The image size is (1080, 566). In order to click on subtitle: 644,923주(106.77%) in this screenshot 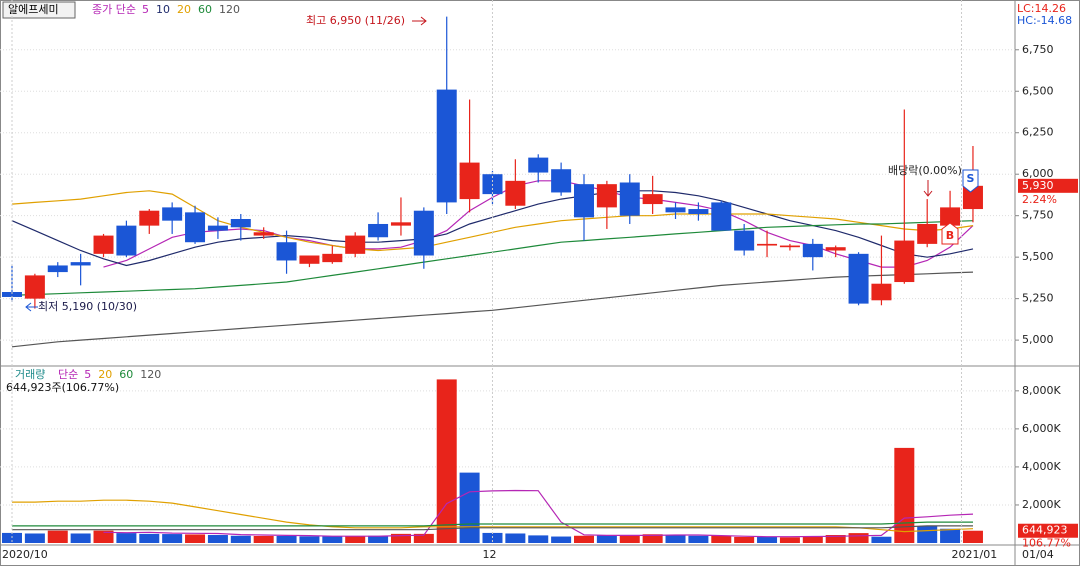, I will do `click(62, 387)`.